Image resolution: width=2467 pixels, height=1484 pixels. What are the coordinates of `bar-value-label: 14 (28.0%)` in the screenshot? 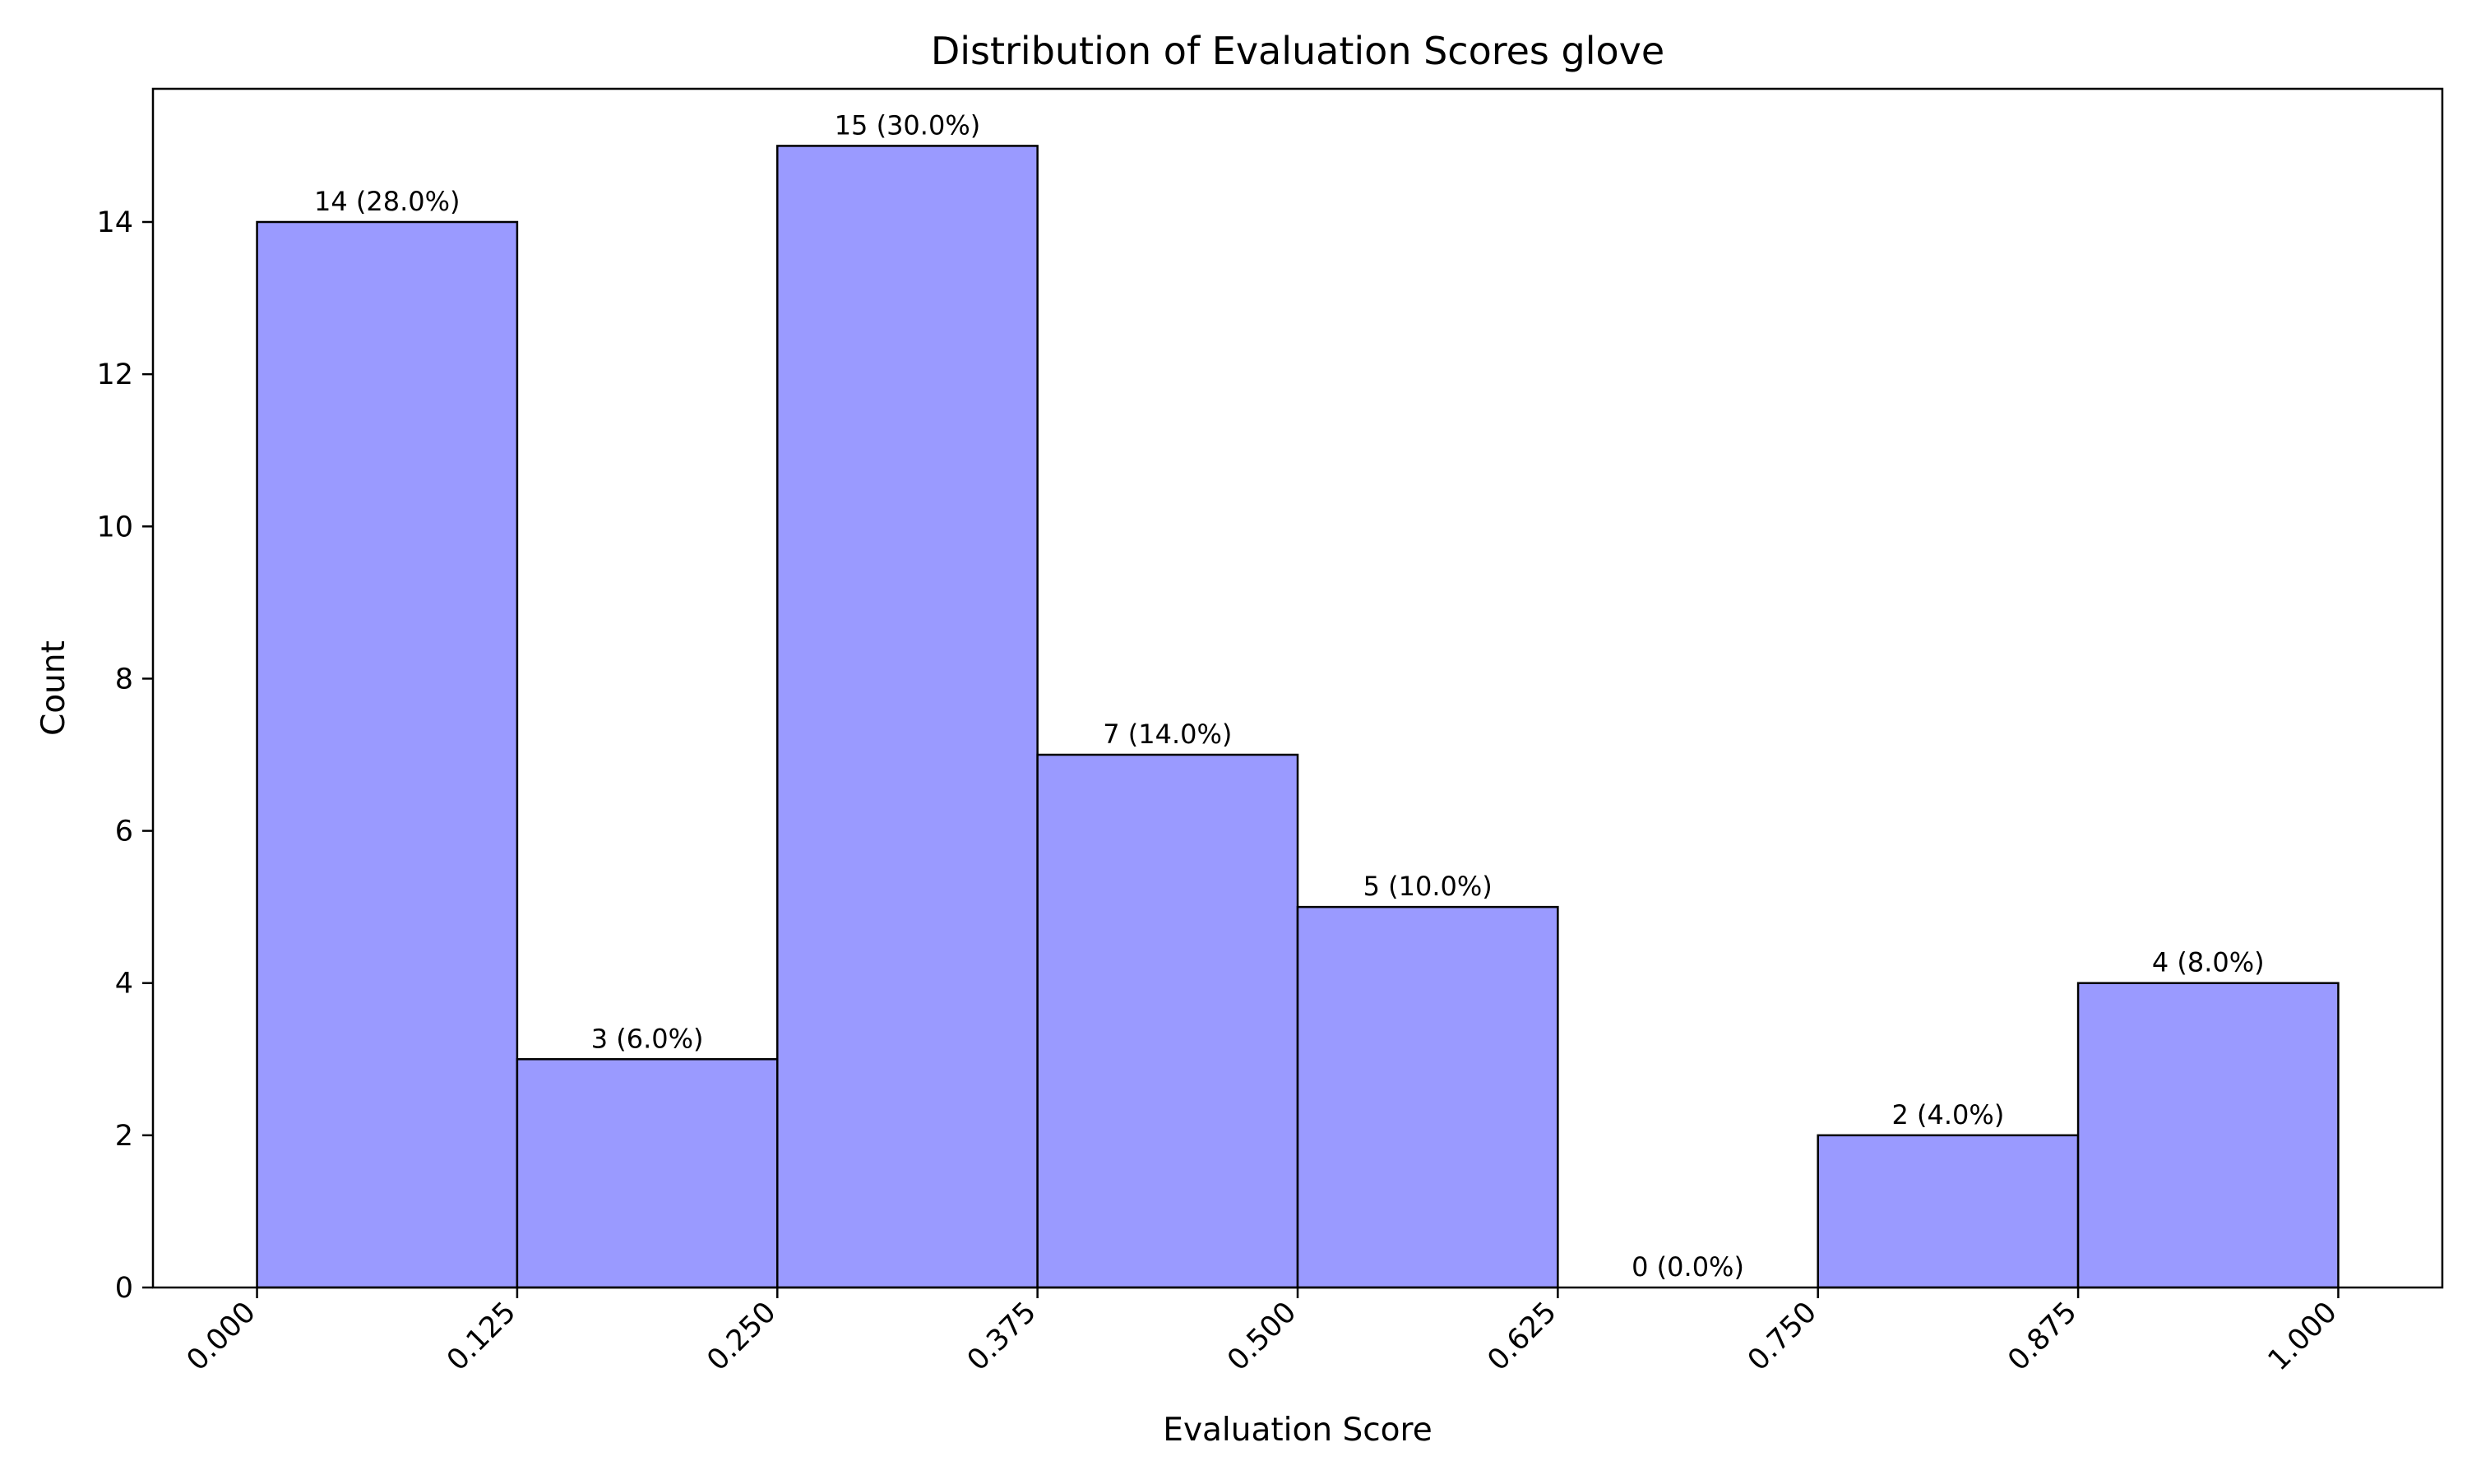 It's located at (387, 202).